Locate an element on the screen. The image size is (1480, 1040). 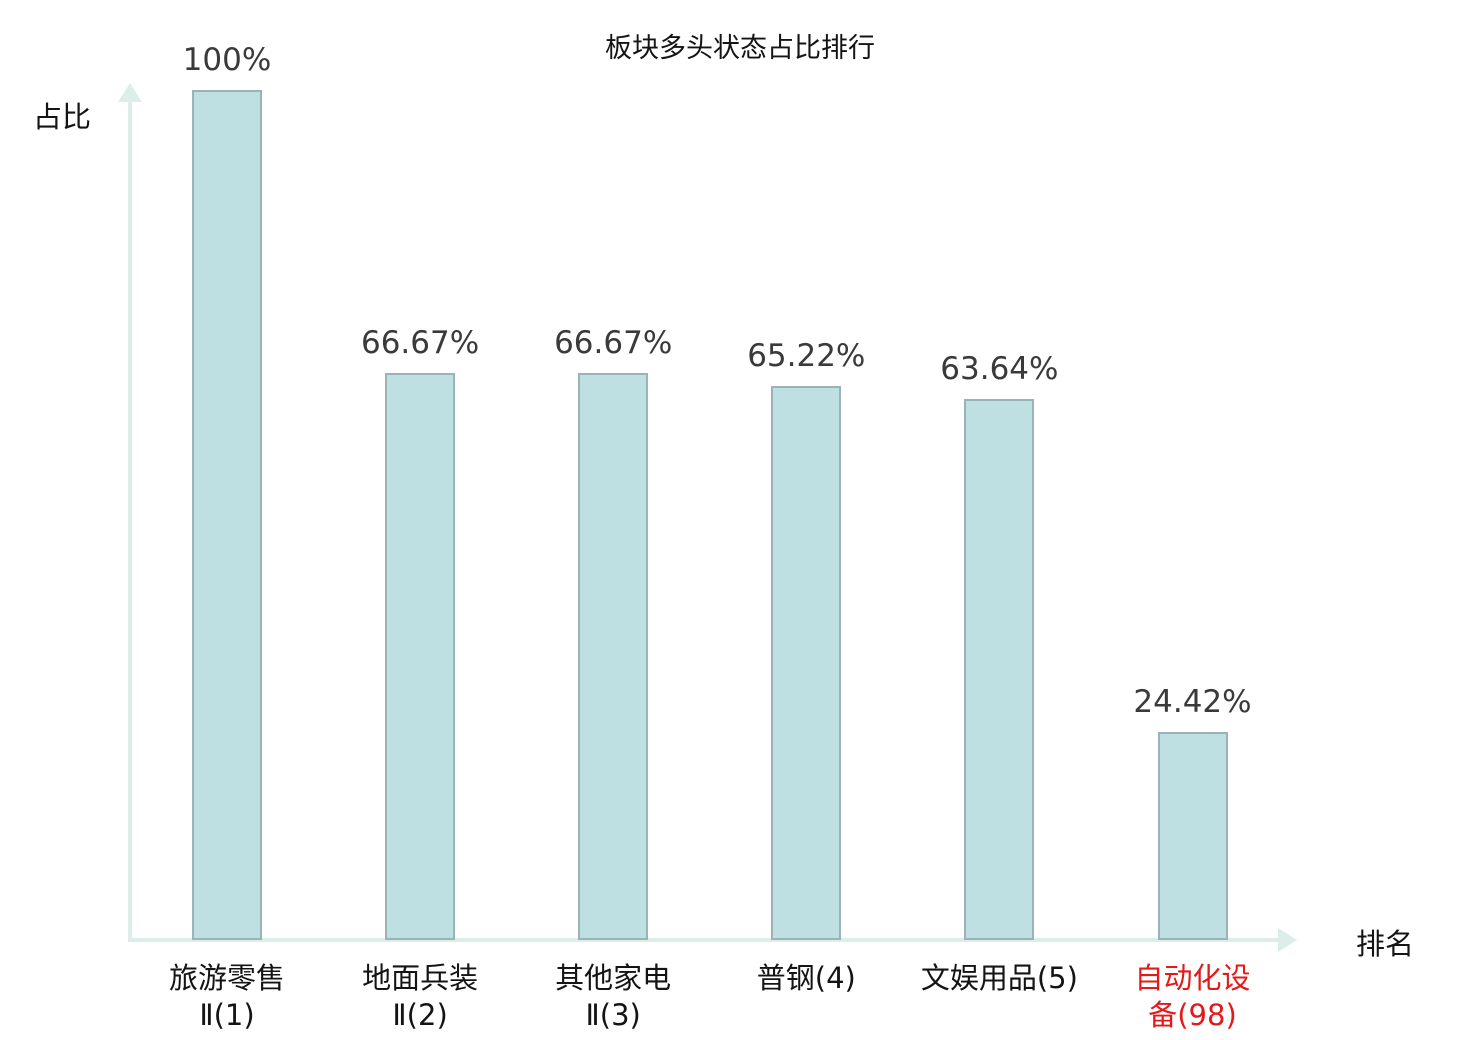
bar-category-label-line: 普钢(4) is located at coordinates (806, 978).